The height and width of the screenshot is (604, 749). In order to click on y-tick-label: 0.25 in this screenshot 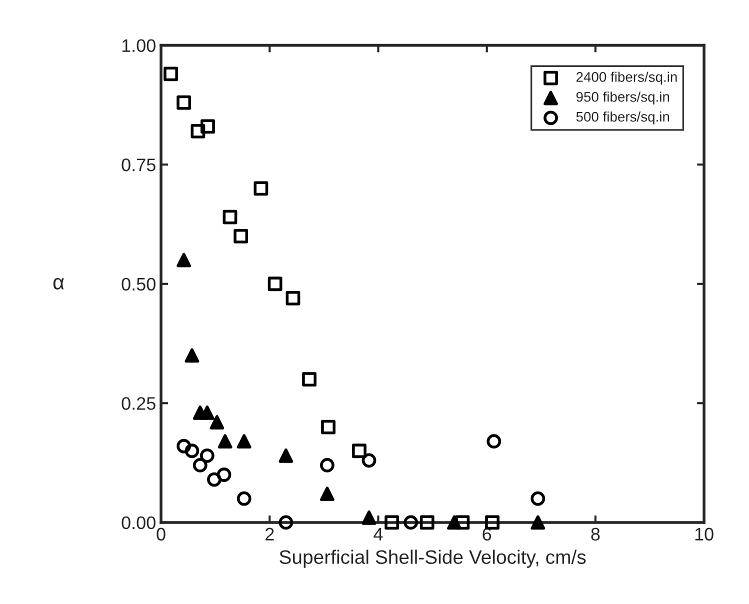, I will do `click(139, 403)`.